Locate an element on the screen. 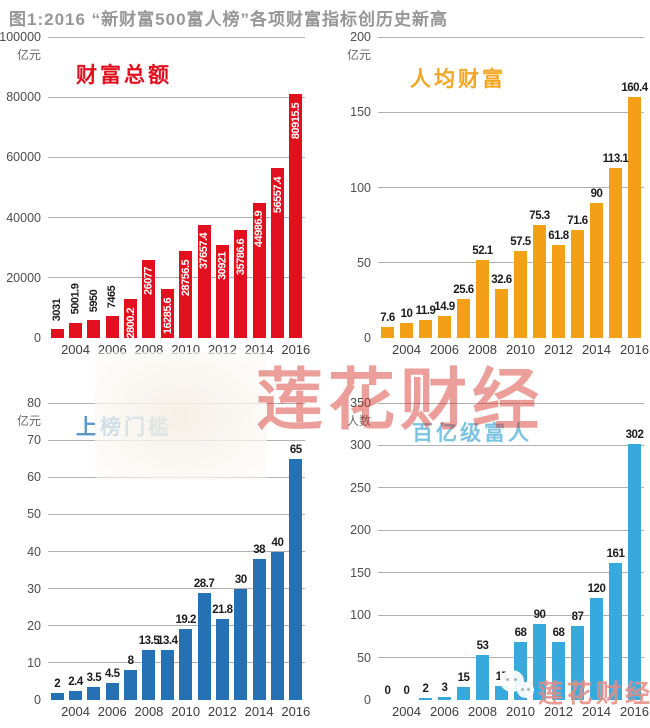 The width and height of the screenshot is (650, 728). watermark-photo is located at coordinates (181, 416).